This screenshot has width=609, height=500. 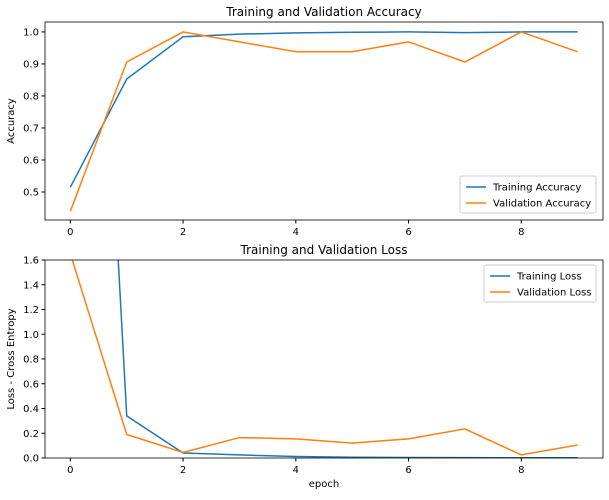 What do you see at coordinates (323, 12) in the screenshot?
I see `subplot-title: Training and Validation Accuracy` at bounding box center [323, 12].